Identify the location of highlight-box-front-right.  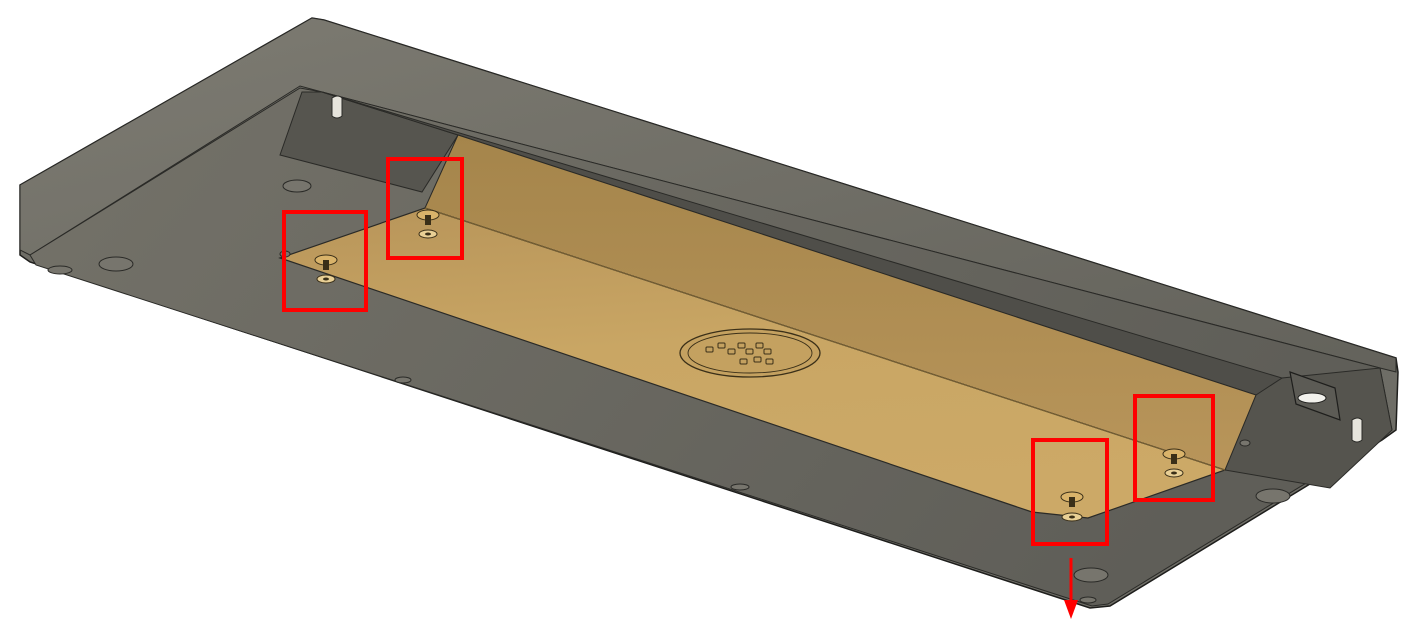
(1070, 492).